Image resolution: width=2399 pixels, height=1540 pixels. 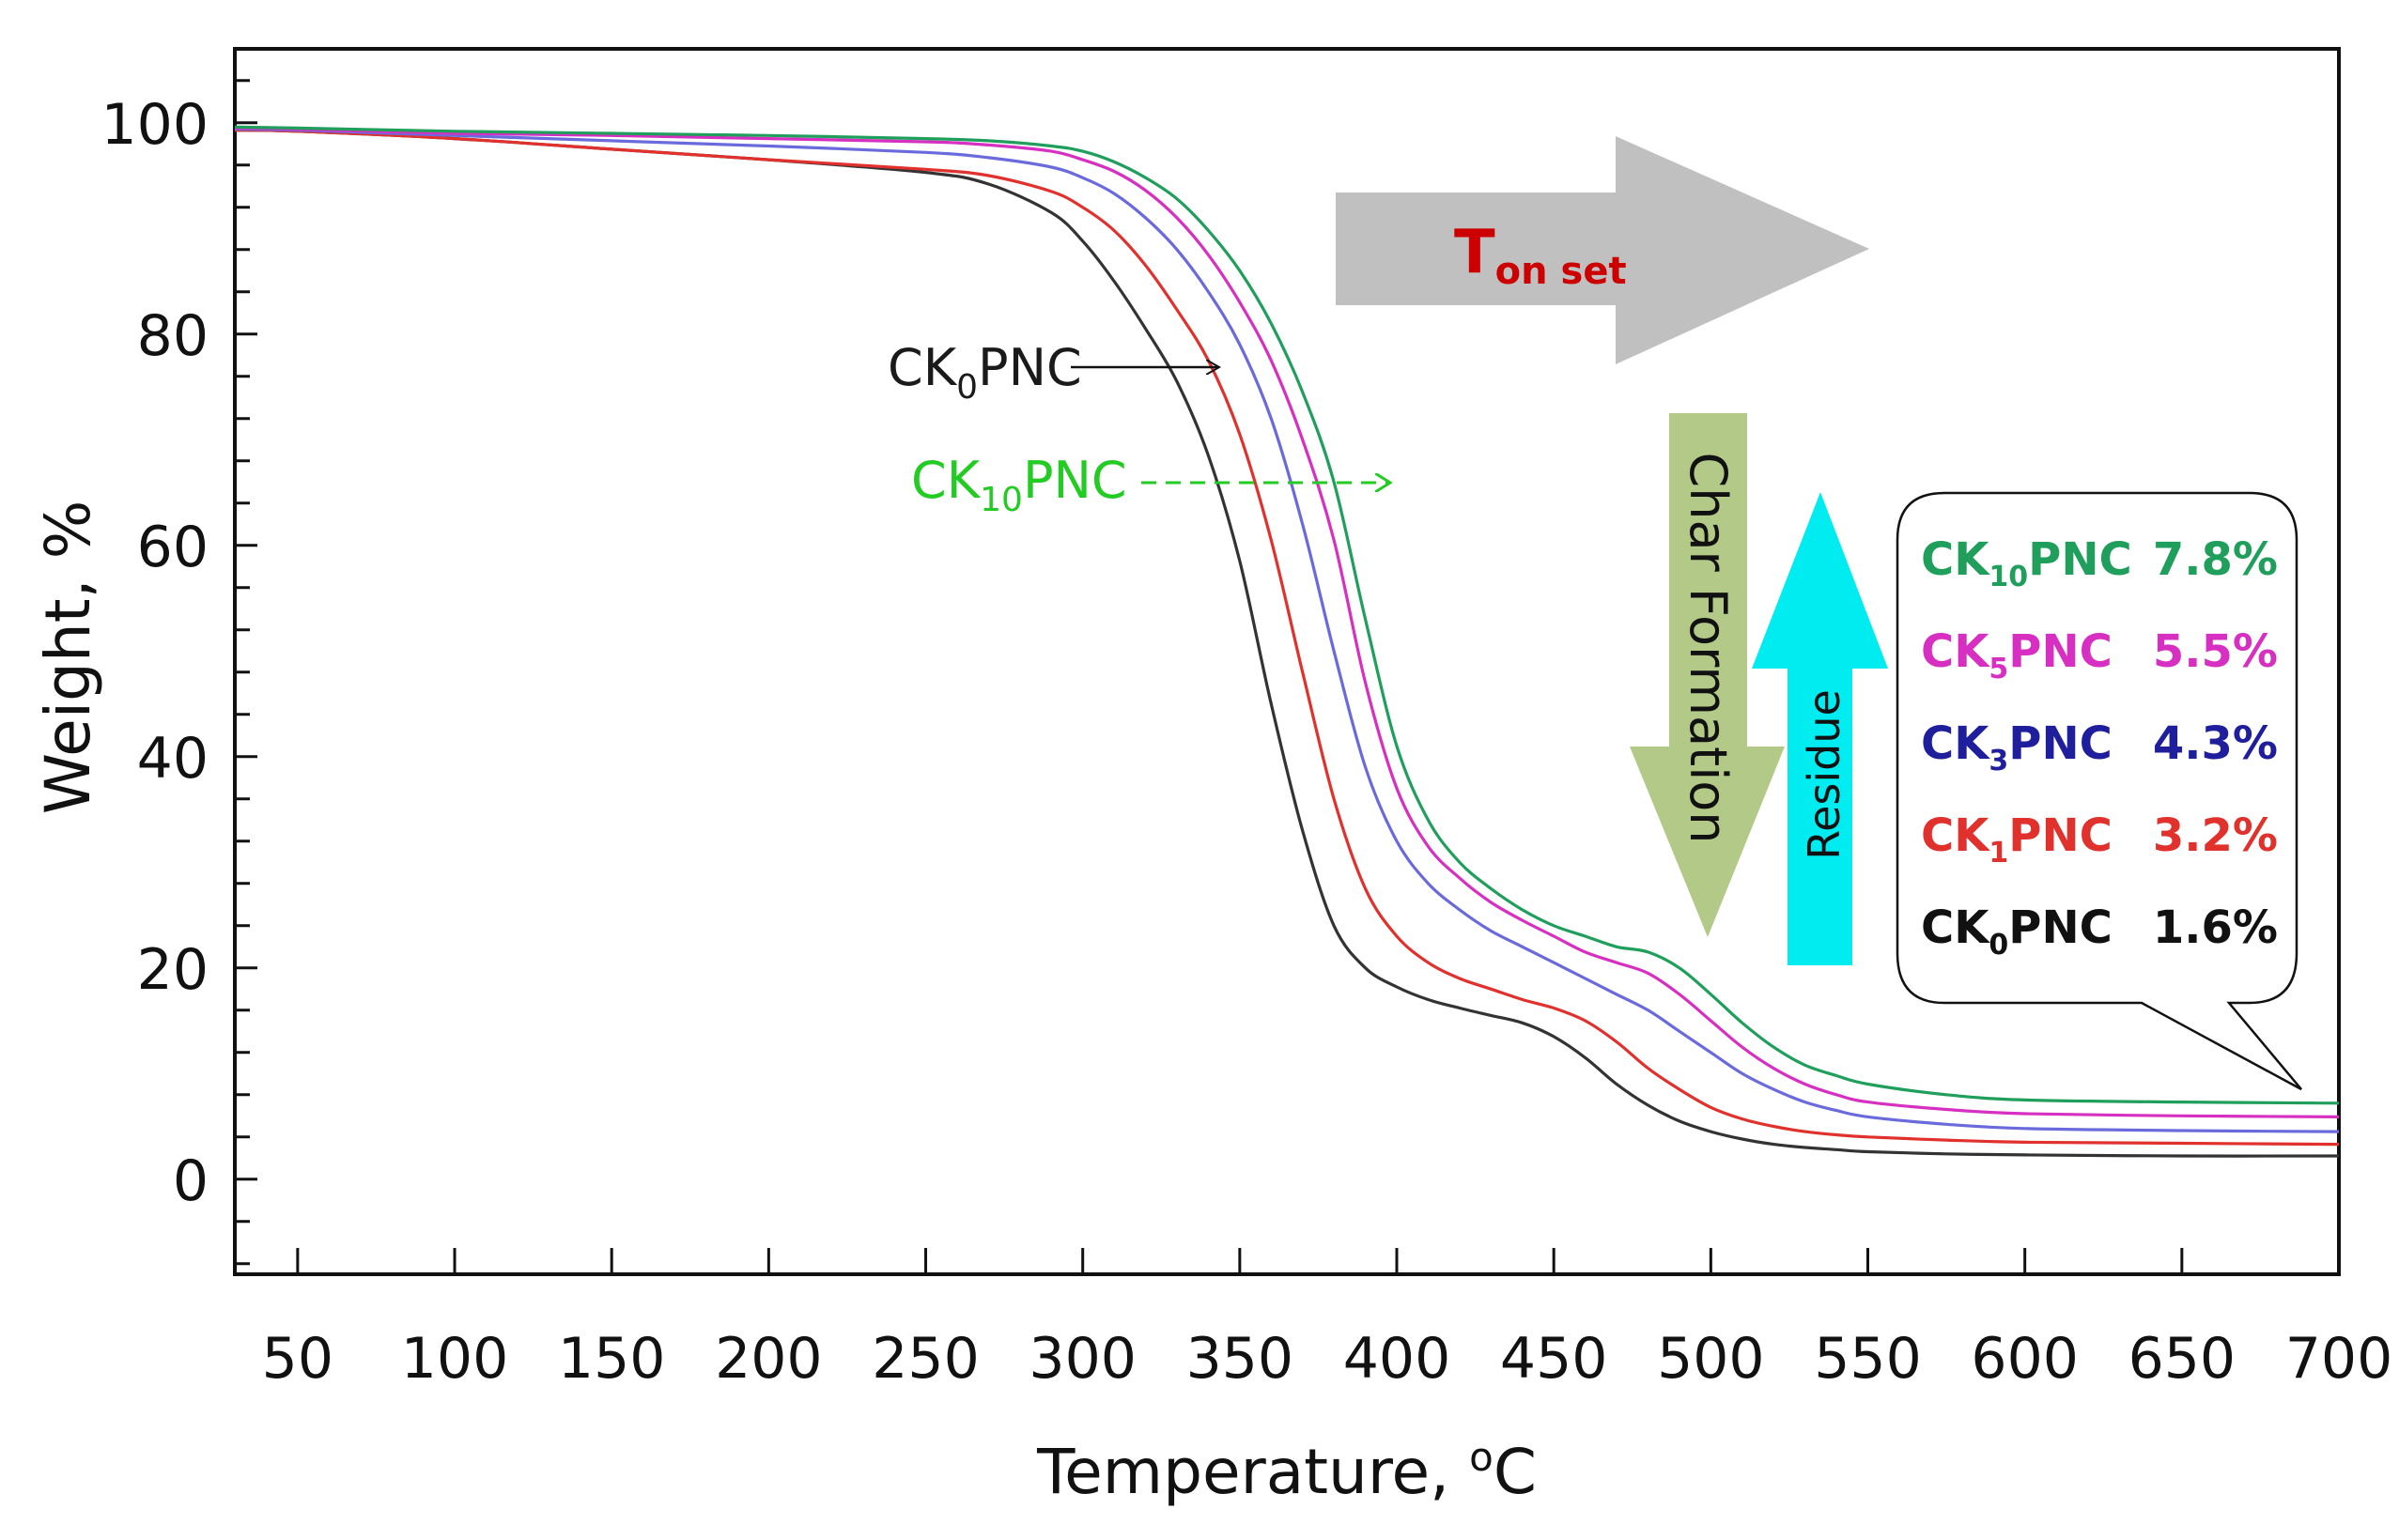 What do you see at coordinates (1554, 1359) in the screenshot?
I see `x-tick-label: 450` at bounding box center [1554, 1359].